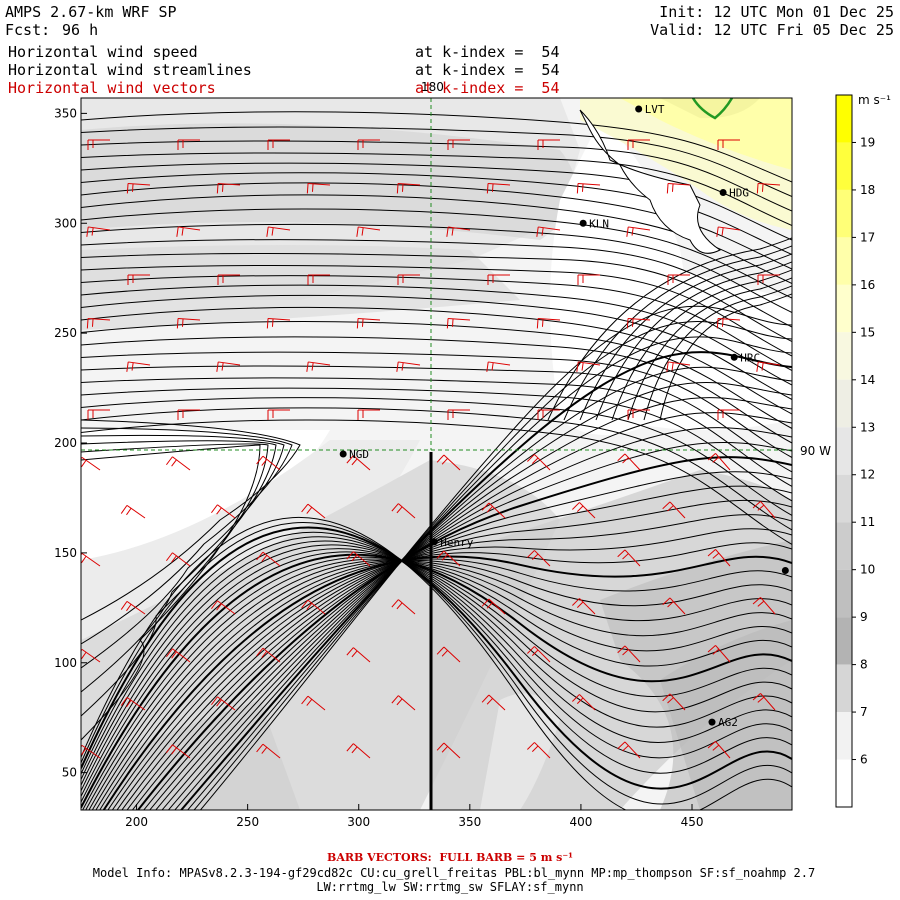  What do you see at coordinates (487, 88) in the screenshot?
I see `field-level-vectors: at k-index = 54` at bounding box center [487, 88].